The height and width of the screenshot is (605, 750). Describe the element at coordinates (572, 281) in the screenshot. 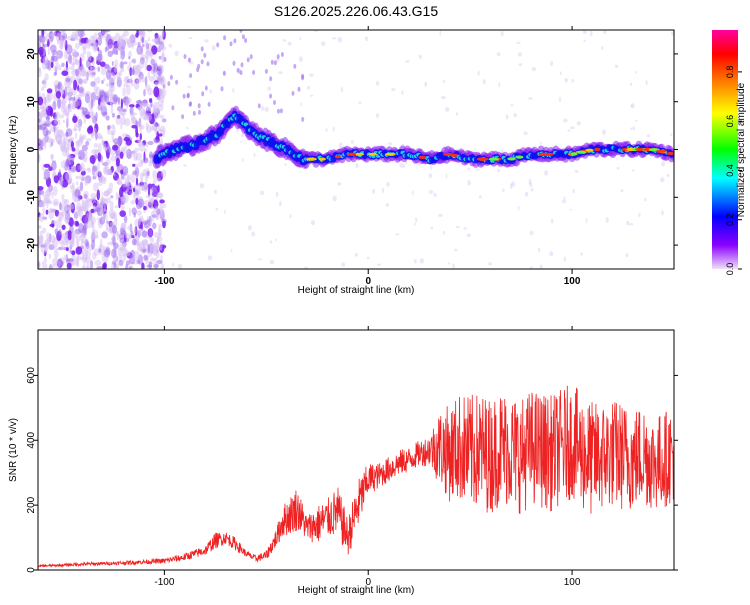

I see `top-x-tick-label: 100` at that location.